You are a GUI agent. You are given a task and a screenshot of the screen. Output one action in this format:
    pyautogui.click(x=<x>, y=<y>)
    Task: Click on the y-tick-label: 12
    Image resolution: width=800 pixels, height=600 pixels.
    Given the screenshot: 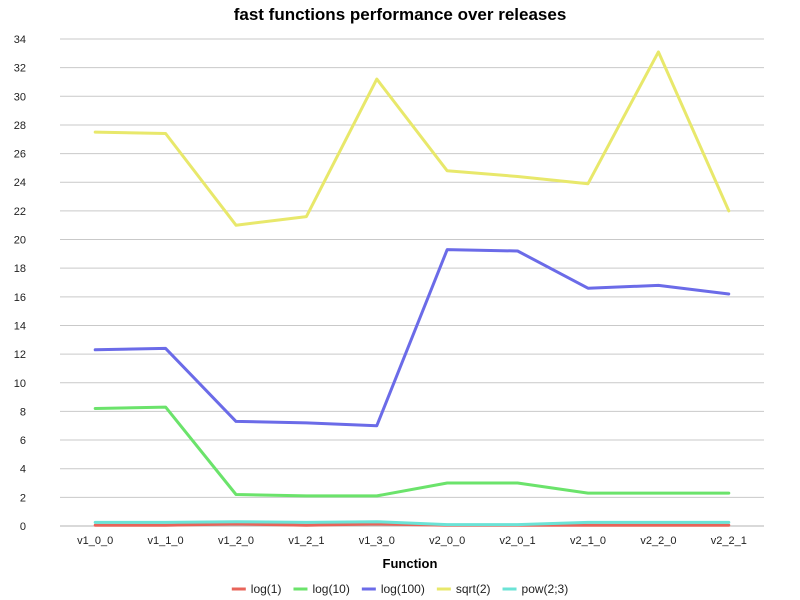 What is the action you would take?
    pyautogui.click(x=20, y=355)
    